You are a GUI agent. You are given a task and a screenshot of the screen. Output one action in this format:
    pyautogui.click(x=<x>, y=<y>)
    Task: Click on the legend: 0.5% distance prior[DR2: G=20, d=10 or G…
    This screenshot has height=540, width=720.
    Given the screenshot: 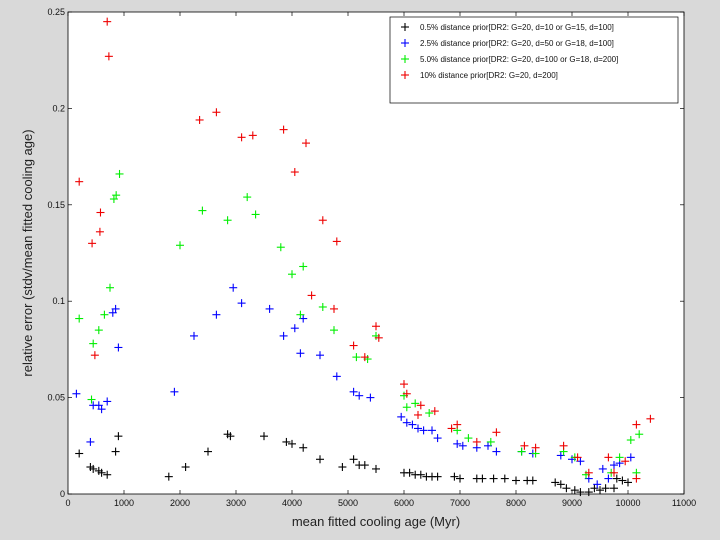 What is the action you would take?
    pyautogui.click(x=534, y=60)
    